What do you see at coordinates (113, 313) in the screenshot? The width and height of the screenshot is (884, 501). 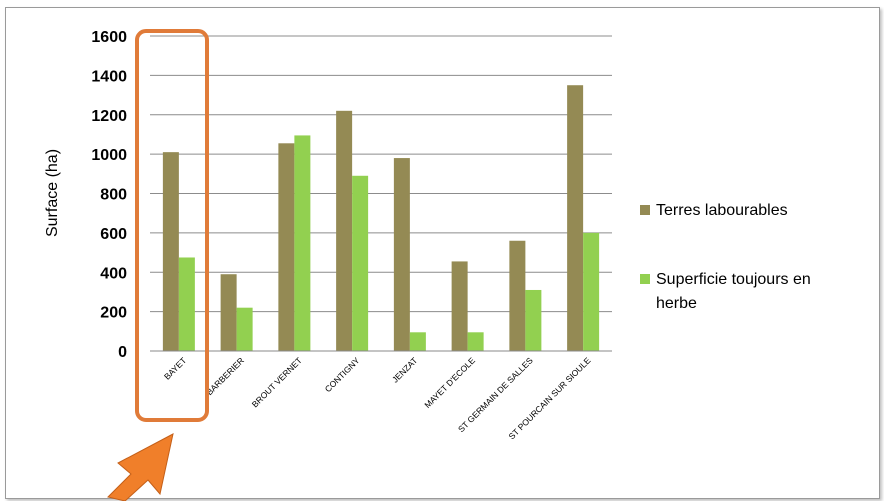 I see `y-tick-label: 200` at bounding box center [113, 313].